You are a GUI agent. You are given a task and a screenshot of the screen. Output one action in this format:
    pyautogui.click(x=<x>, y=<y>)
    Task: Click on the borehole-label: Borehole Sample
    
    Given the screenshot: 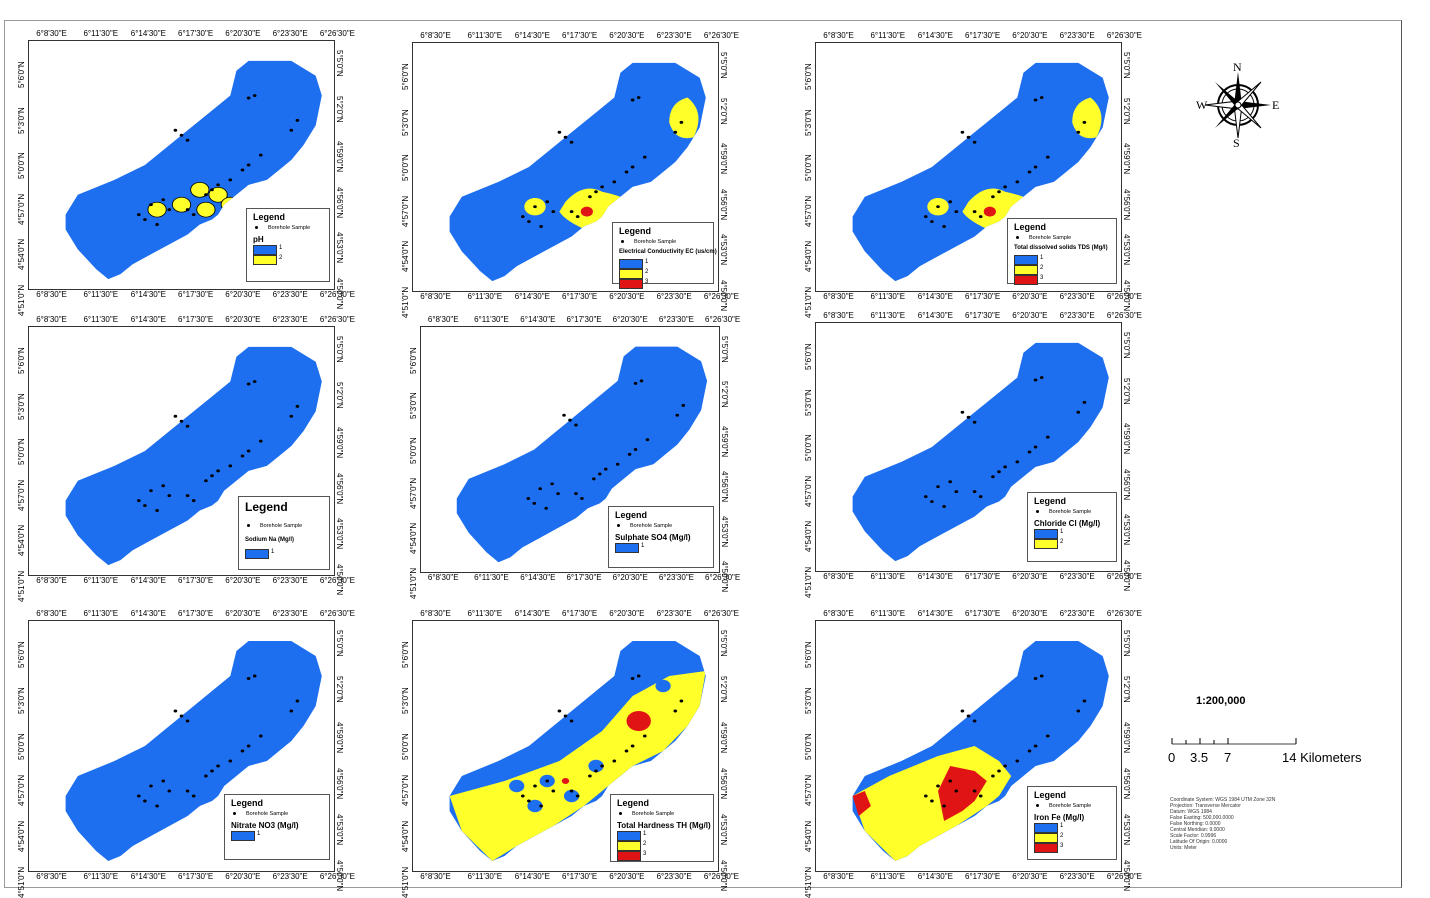 What is the action you would take?
    pyautogui.click(x=267, y=814)
    